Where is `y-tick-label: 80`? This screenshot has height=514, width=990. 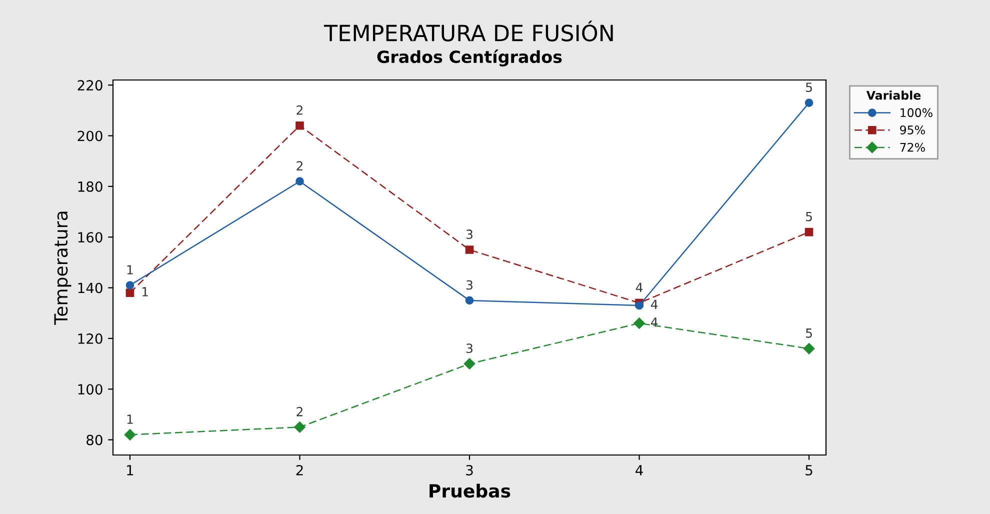 y-tick-label: 80 is located at coordinates (94, 440).